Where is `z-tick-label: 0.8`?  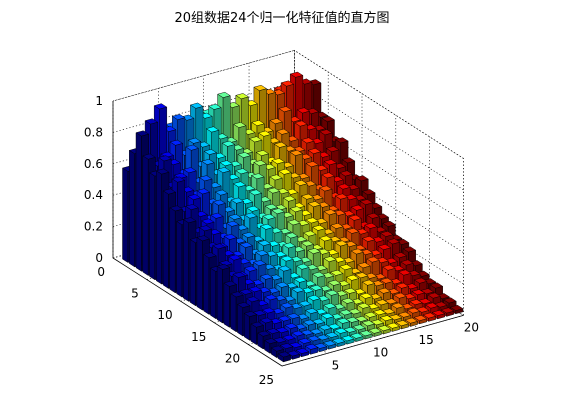 z-tick-label: 0.8 is located at coordinates (93, 132).